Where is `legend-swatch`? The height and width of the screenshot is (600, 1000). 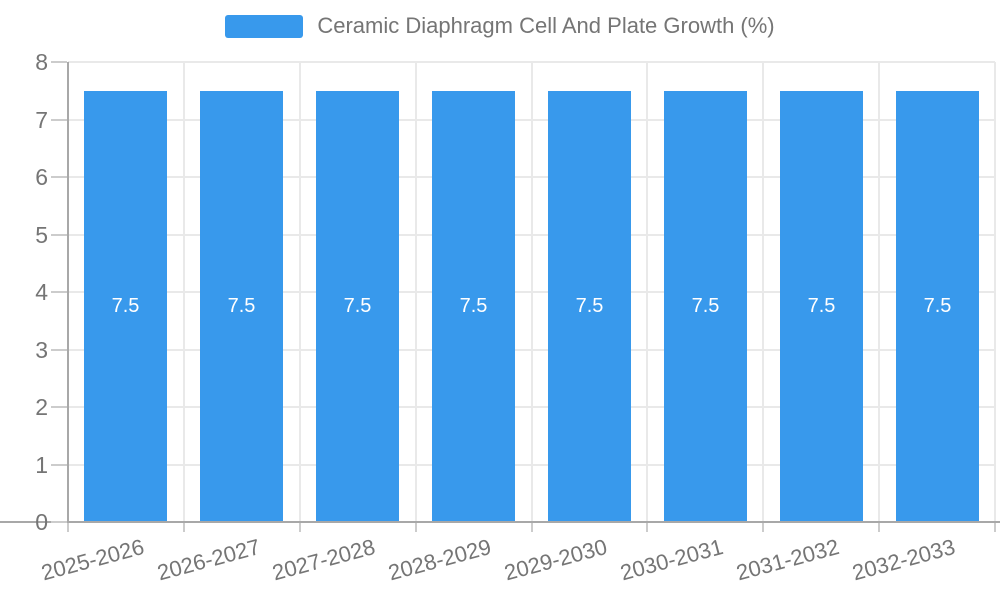 legend-swatch is located at coordinates (264, 26).